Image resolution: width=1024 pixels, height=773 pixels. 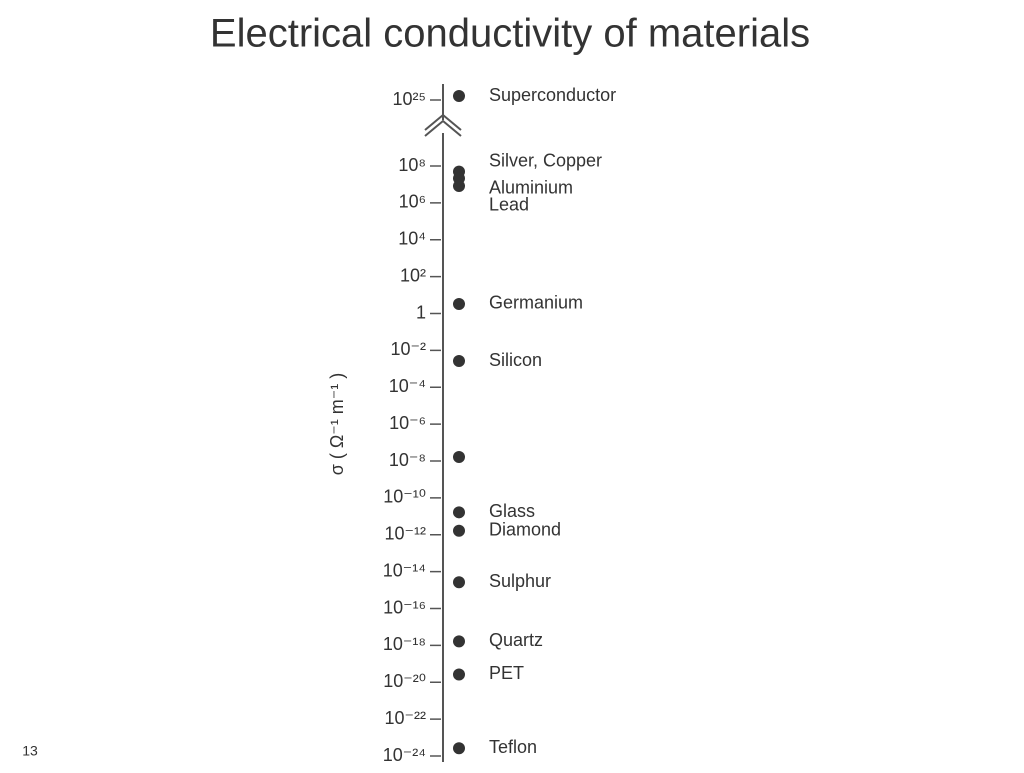 I want to click on material-label: Lead, so click(x=509, y=204).